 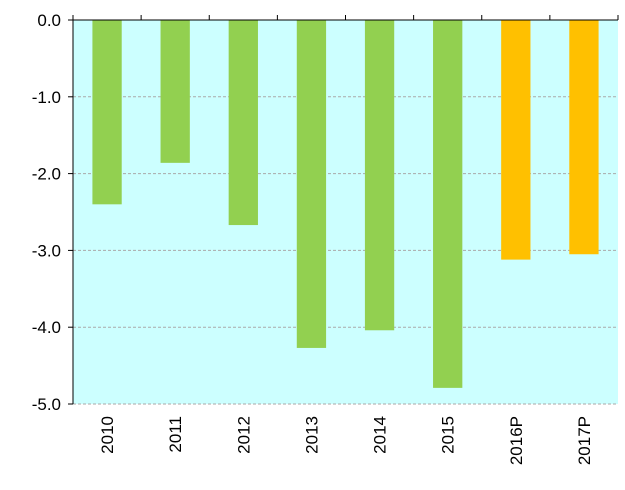 I want to click on x-tick-label: 2014, so click(x=380, y=435).